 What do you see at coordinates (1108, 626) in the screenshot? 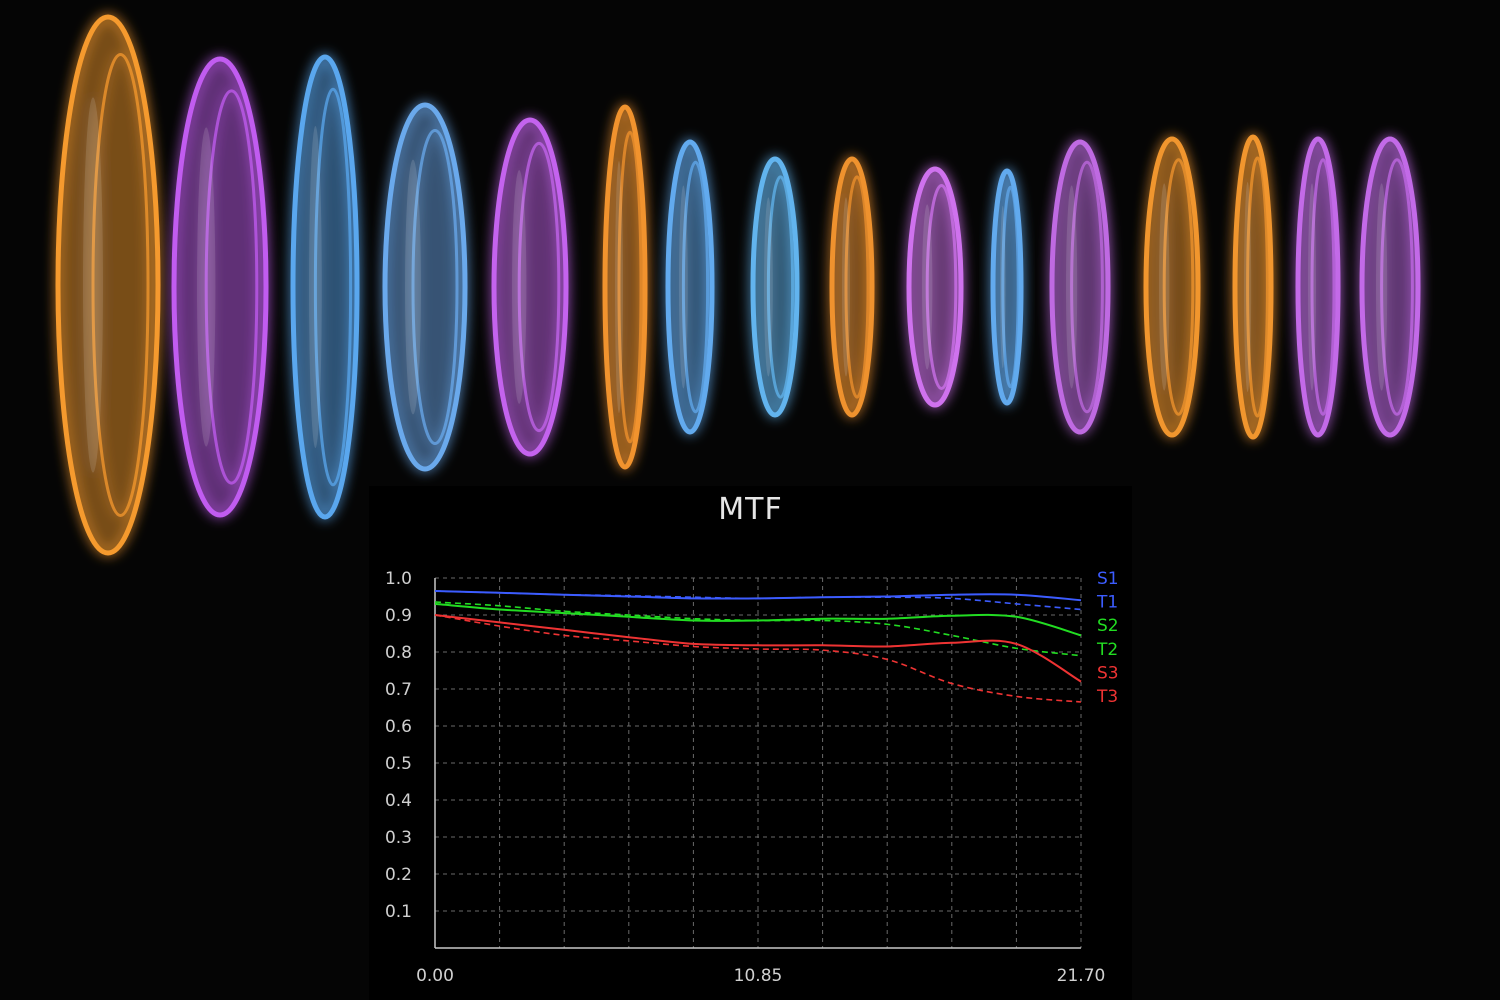
I see `legend-entry-s2: S2` at bounding box center [1108, 626].